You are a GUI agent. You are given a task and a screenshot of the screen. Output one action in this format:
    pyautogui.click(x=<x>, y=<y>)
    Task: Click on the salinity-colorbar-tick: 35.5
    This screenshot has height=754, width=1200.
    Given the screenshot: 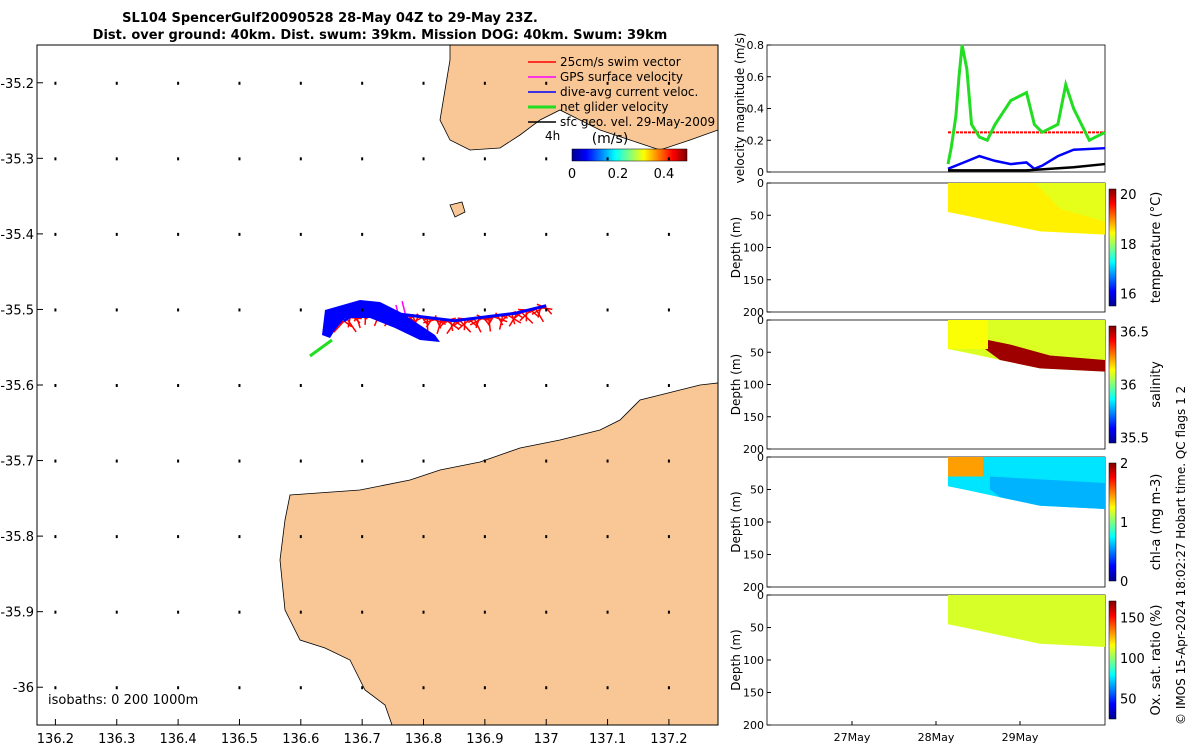 What is the action you would take?
    pyautogui.click(x=1134, y=439)
    